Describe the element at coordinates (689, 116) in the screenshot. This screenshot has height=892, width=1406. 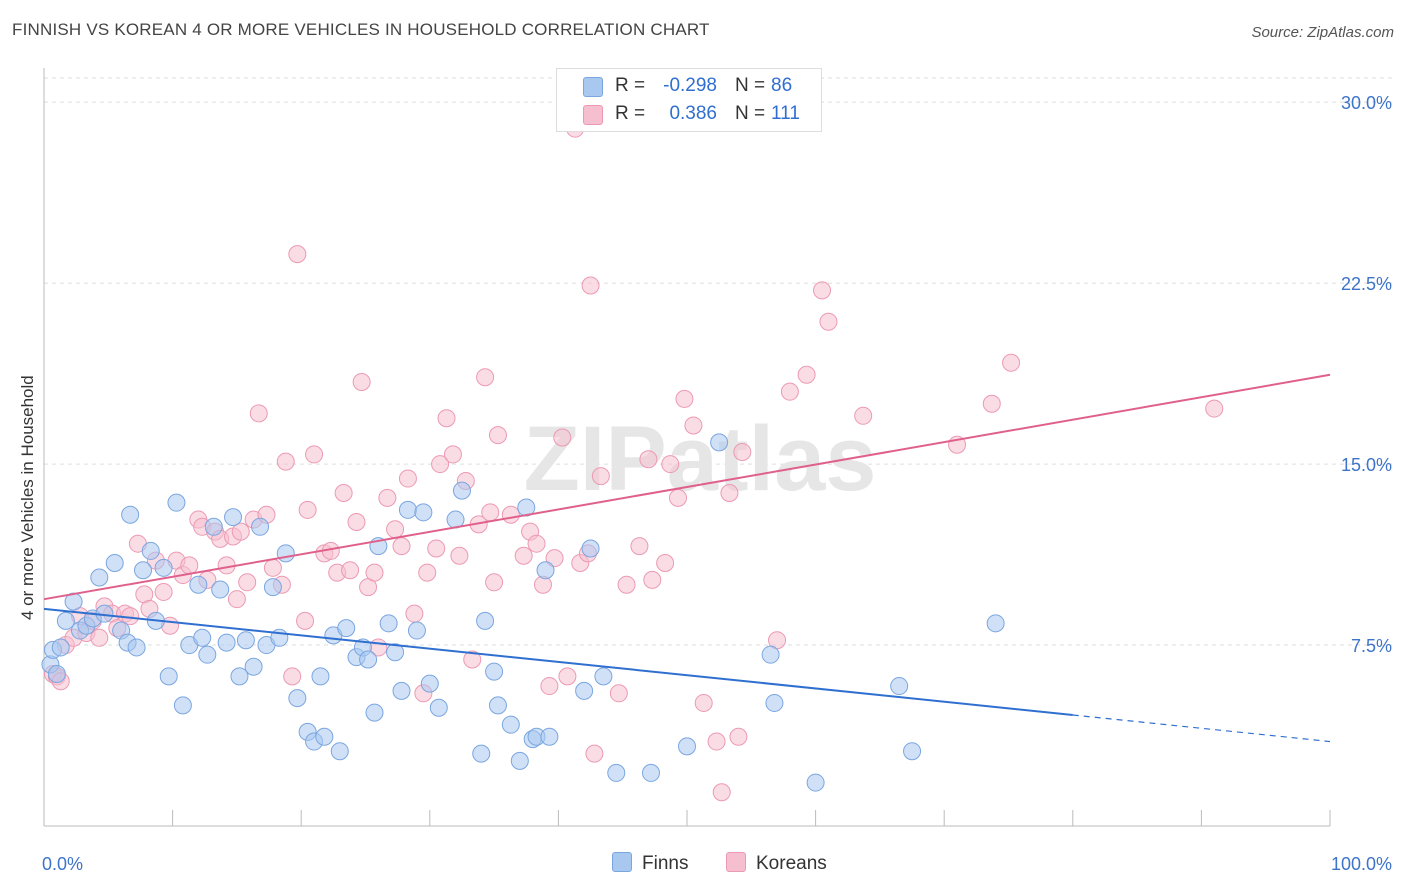
I see `stats-row-koreans: R = 0.386 N = 111` at that location.